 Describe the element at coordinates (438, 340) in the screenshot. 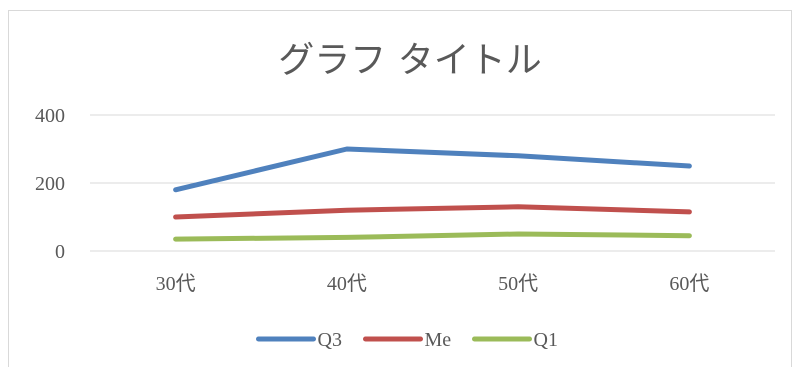

I see `legend-label: Me` at that location.